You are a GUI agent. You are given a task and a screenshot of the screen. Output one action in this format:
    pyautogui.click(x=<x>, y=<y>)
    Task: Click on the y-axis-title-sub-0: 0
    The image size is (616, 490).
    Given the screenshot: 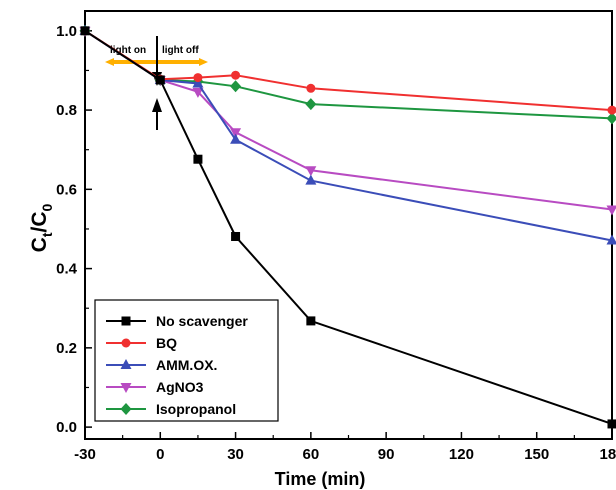 What is the action you would take?
    pyautogui.click(x=47, y=207)
    